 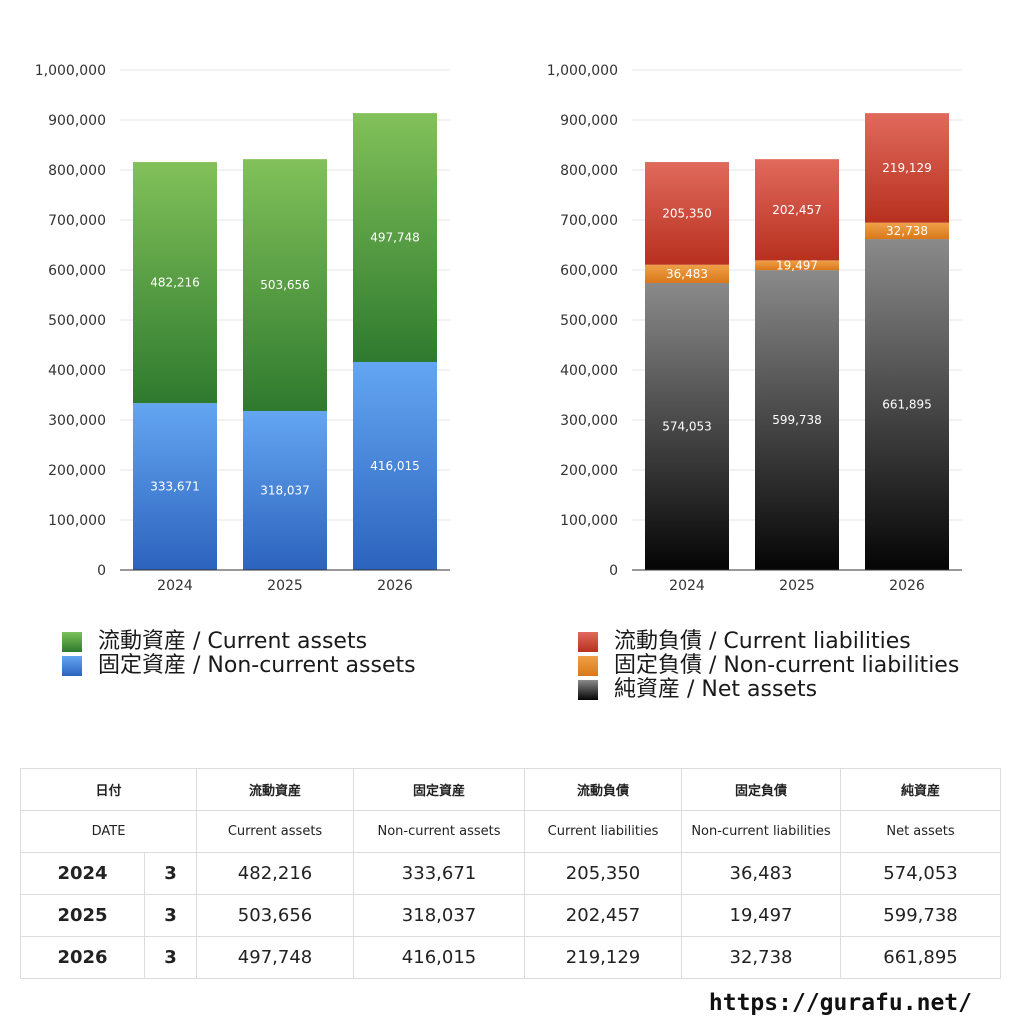 What do you see at coordinates (275, 873) in the screenshot?
I see `table-cell: 482,216` at bounding box center [275, 873].